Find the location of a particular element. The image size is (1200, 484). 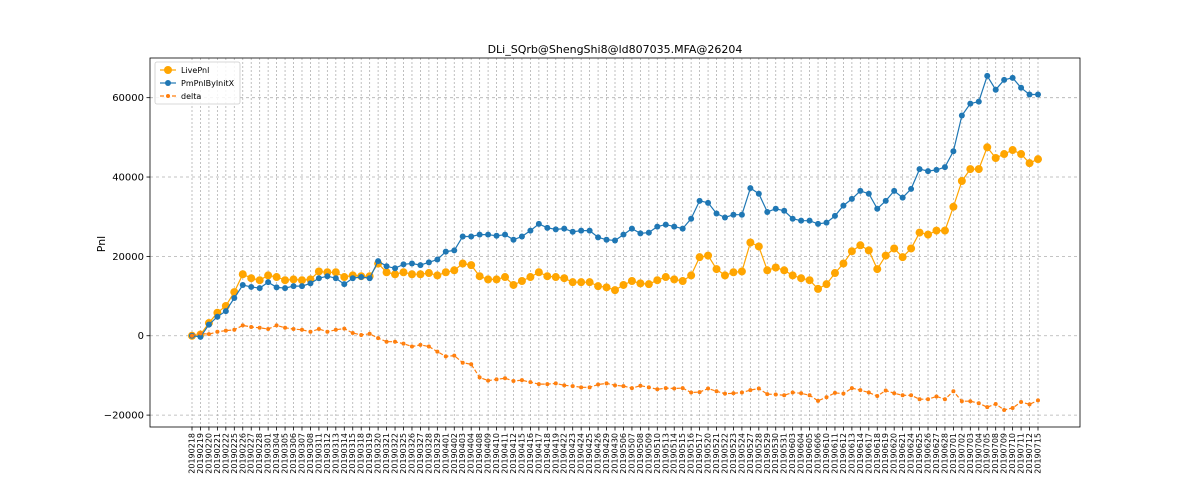

x-tick-label: 20190220 is located at coordinates (208, 453).